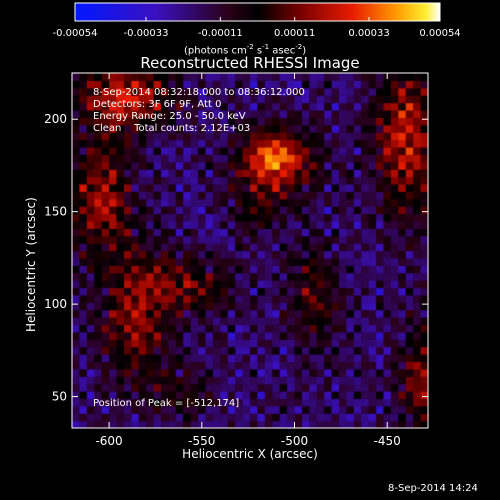 The width and height of the screenshot is (500, 500). Describe the element at coordinates (199, 92) in the screenshot. I see `info-line-time: 8-Sep-2014 08:32:18.000 to 08:36:12.000` at that location.